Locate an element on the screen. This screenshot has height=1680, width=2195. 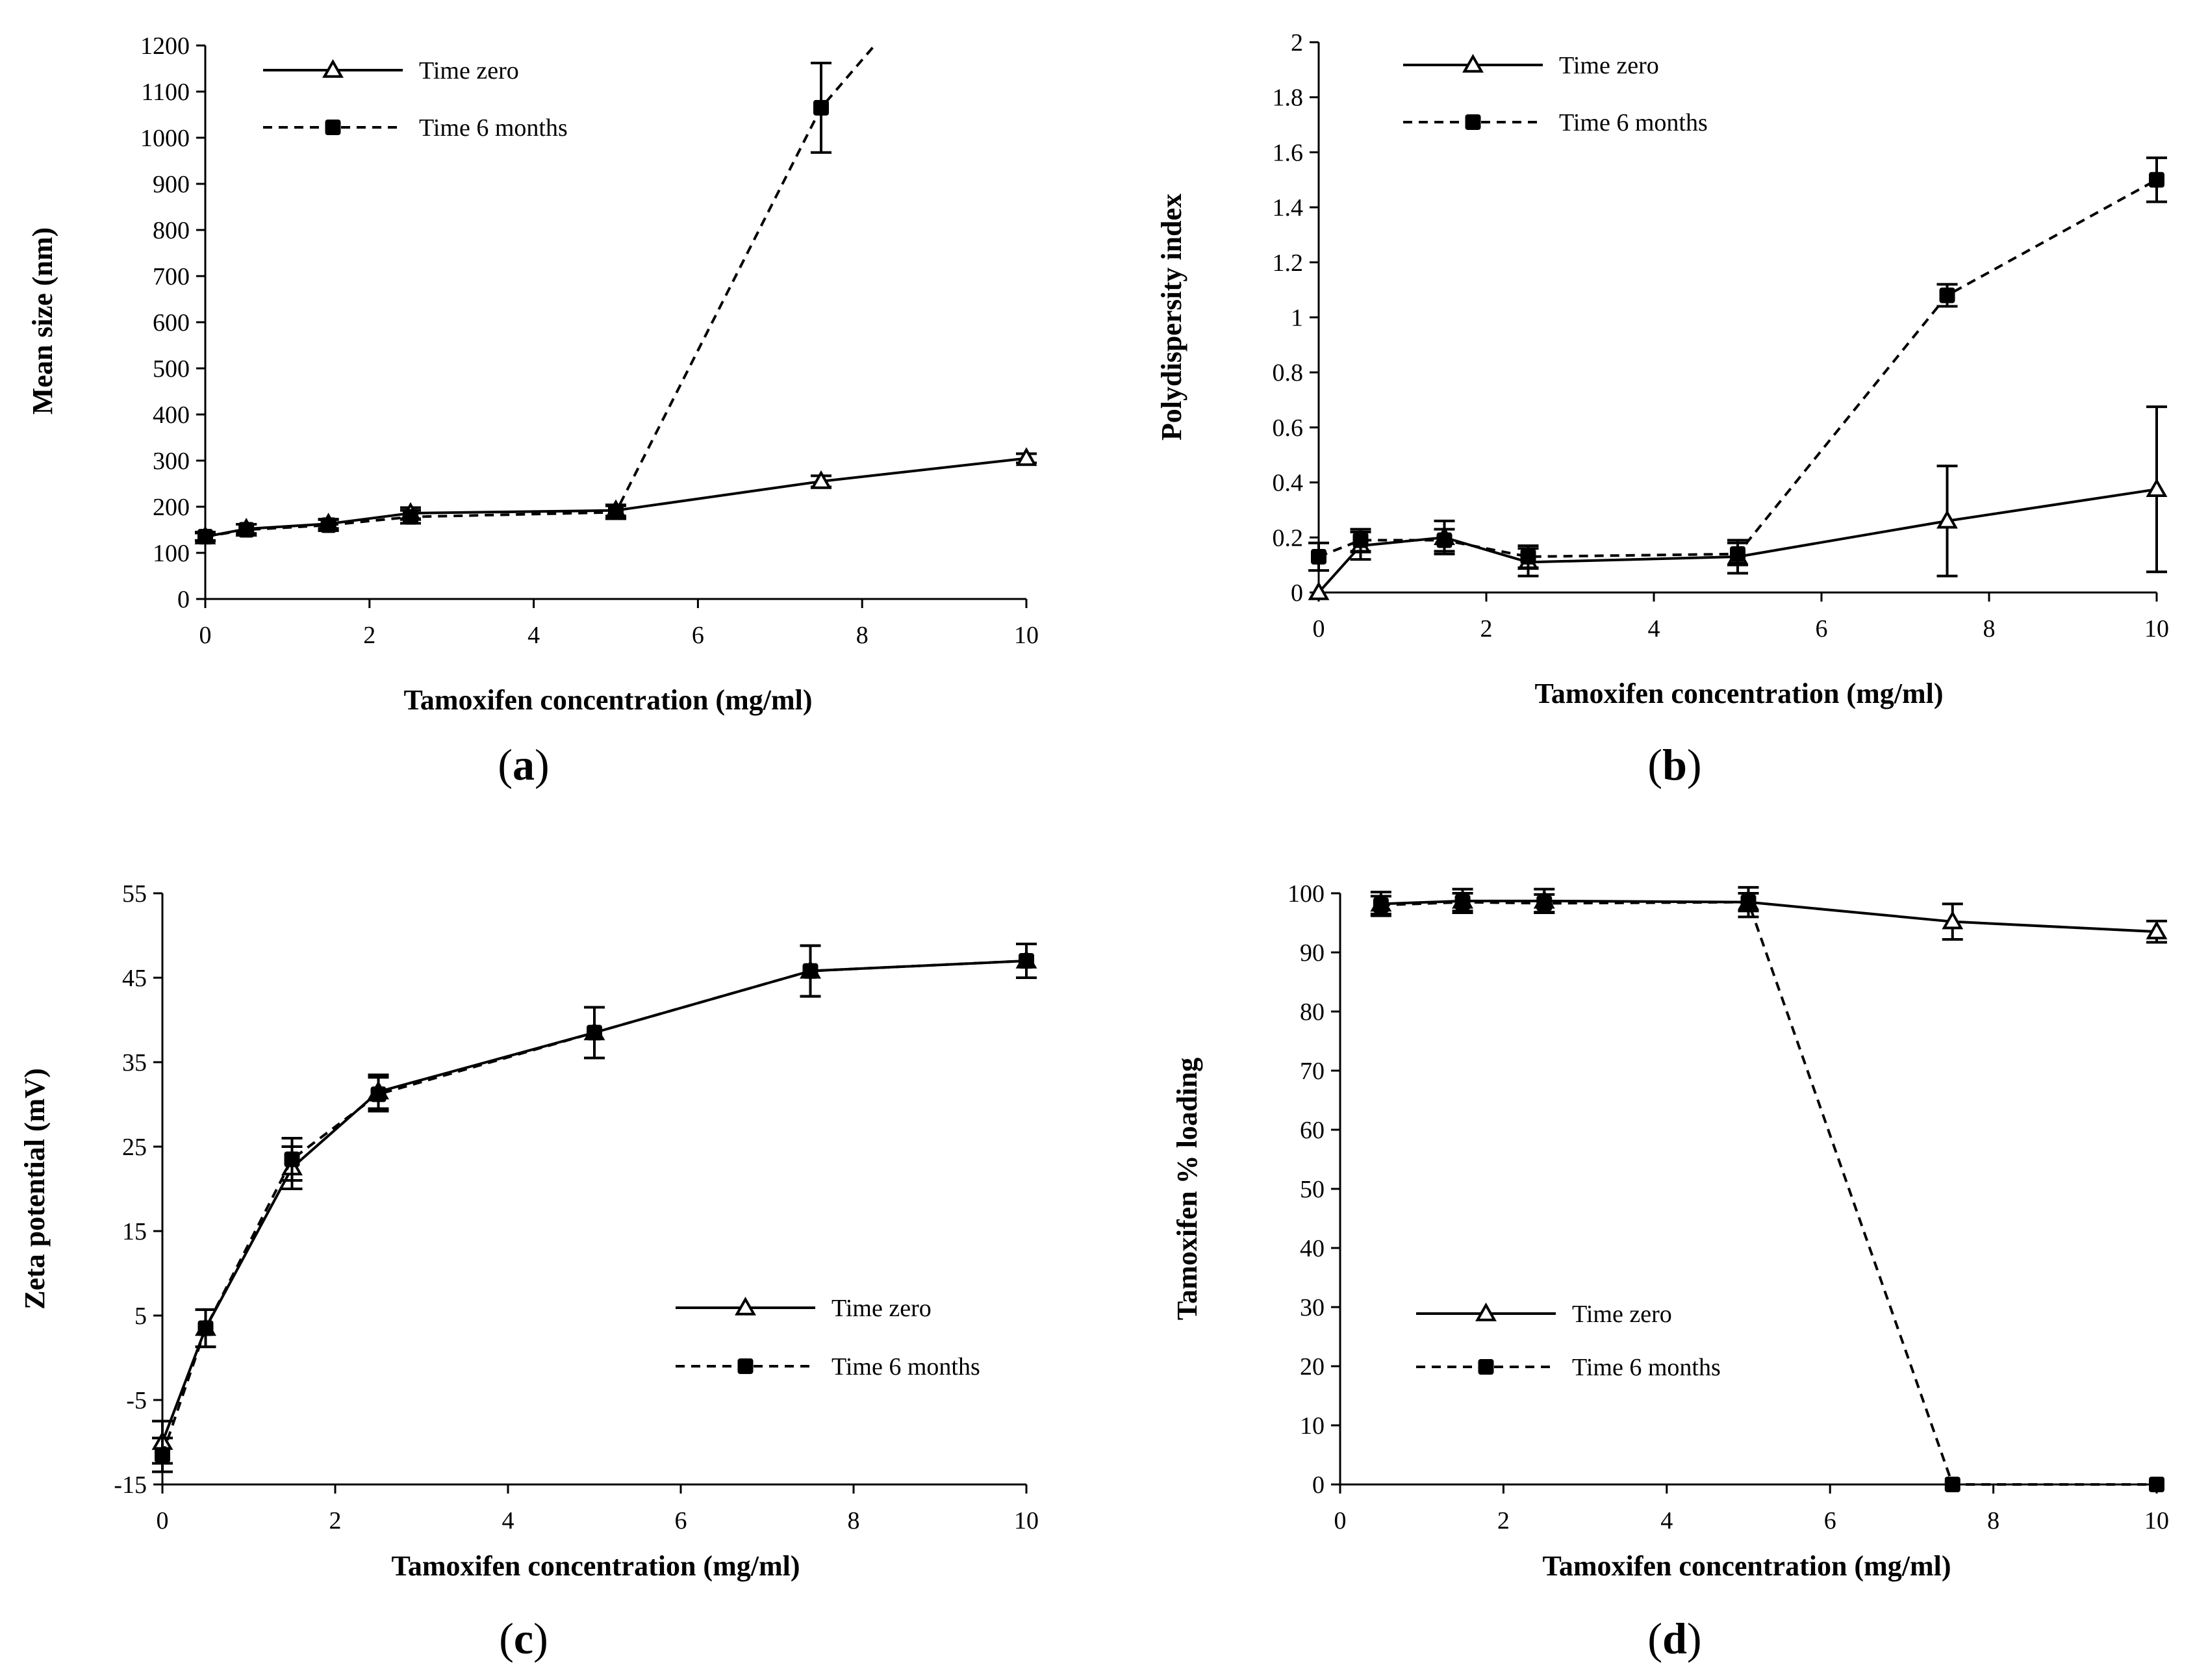
y-tick-label: 0.2 is located at coordinates (1288, 538).